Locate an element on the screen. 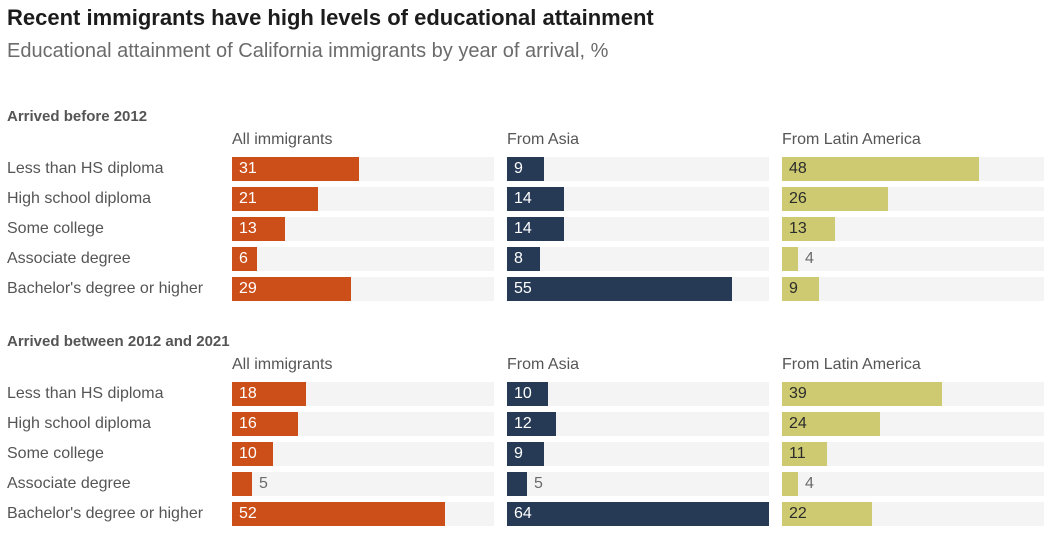  data-label: 39 is located at coordinates (798, 393).